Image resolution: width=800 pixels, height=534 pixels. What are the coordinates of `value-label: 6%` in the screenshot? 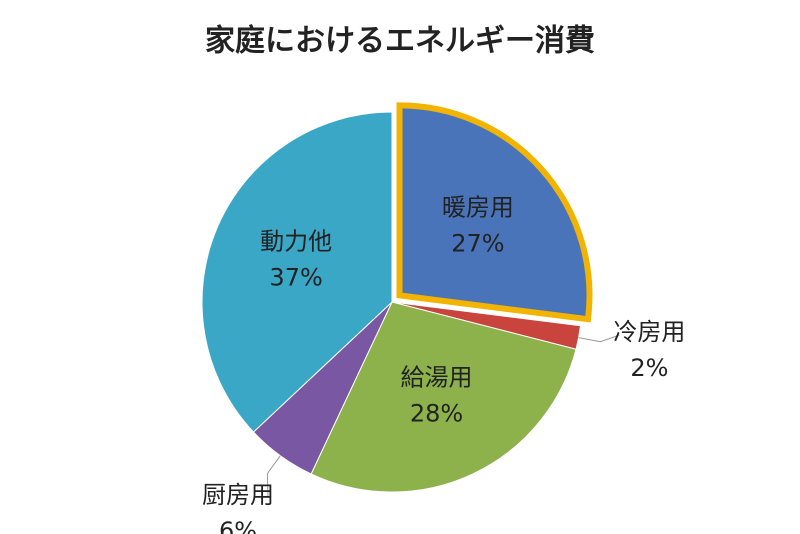 It's located at (238, 525).